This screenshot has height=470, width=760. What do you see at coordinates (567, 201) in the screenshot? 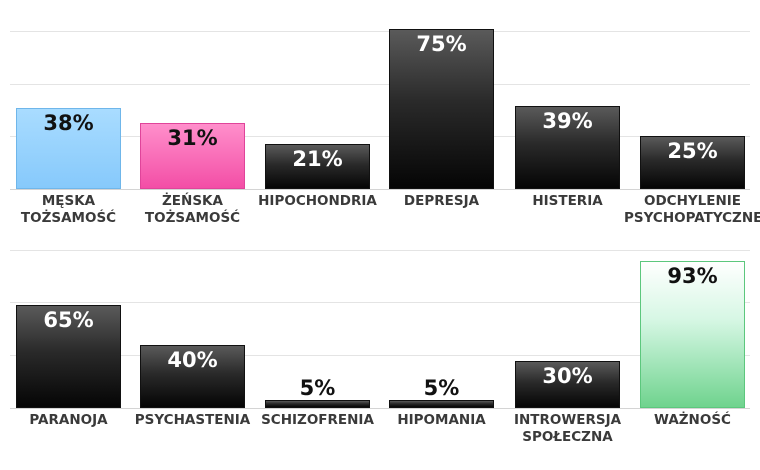
I see `category-label: HISTERIA` at bounding box center [567, 201].